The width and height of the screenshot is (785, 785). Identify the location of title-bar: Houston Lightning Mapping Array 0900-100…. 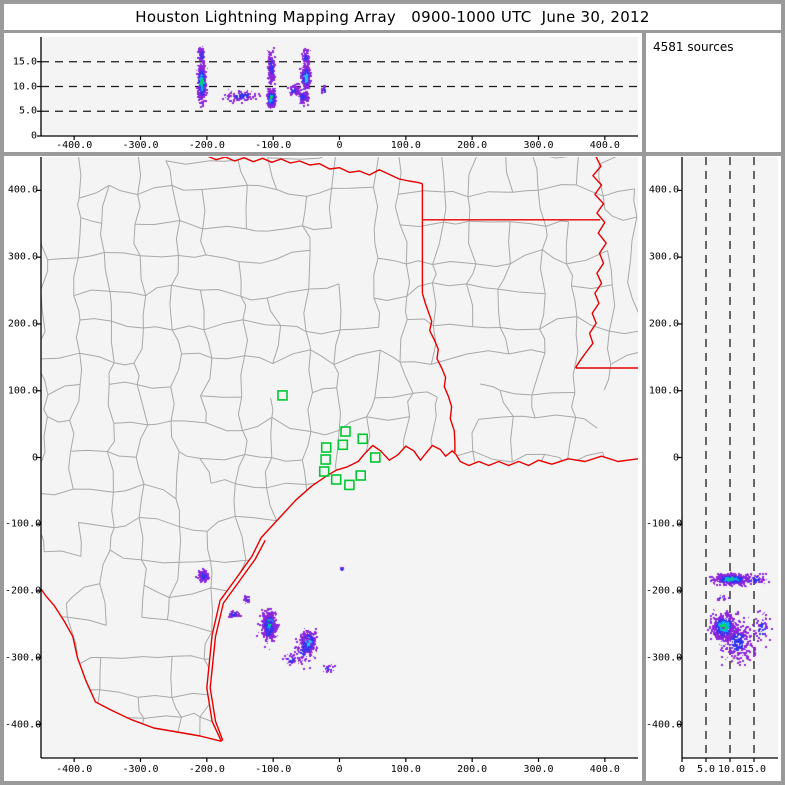
(392, 17).